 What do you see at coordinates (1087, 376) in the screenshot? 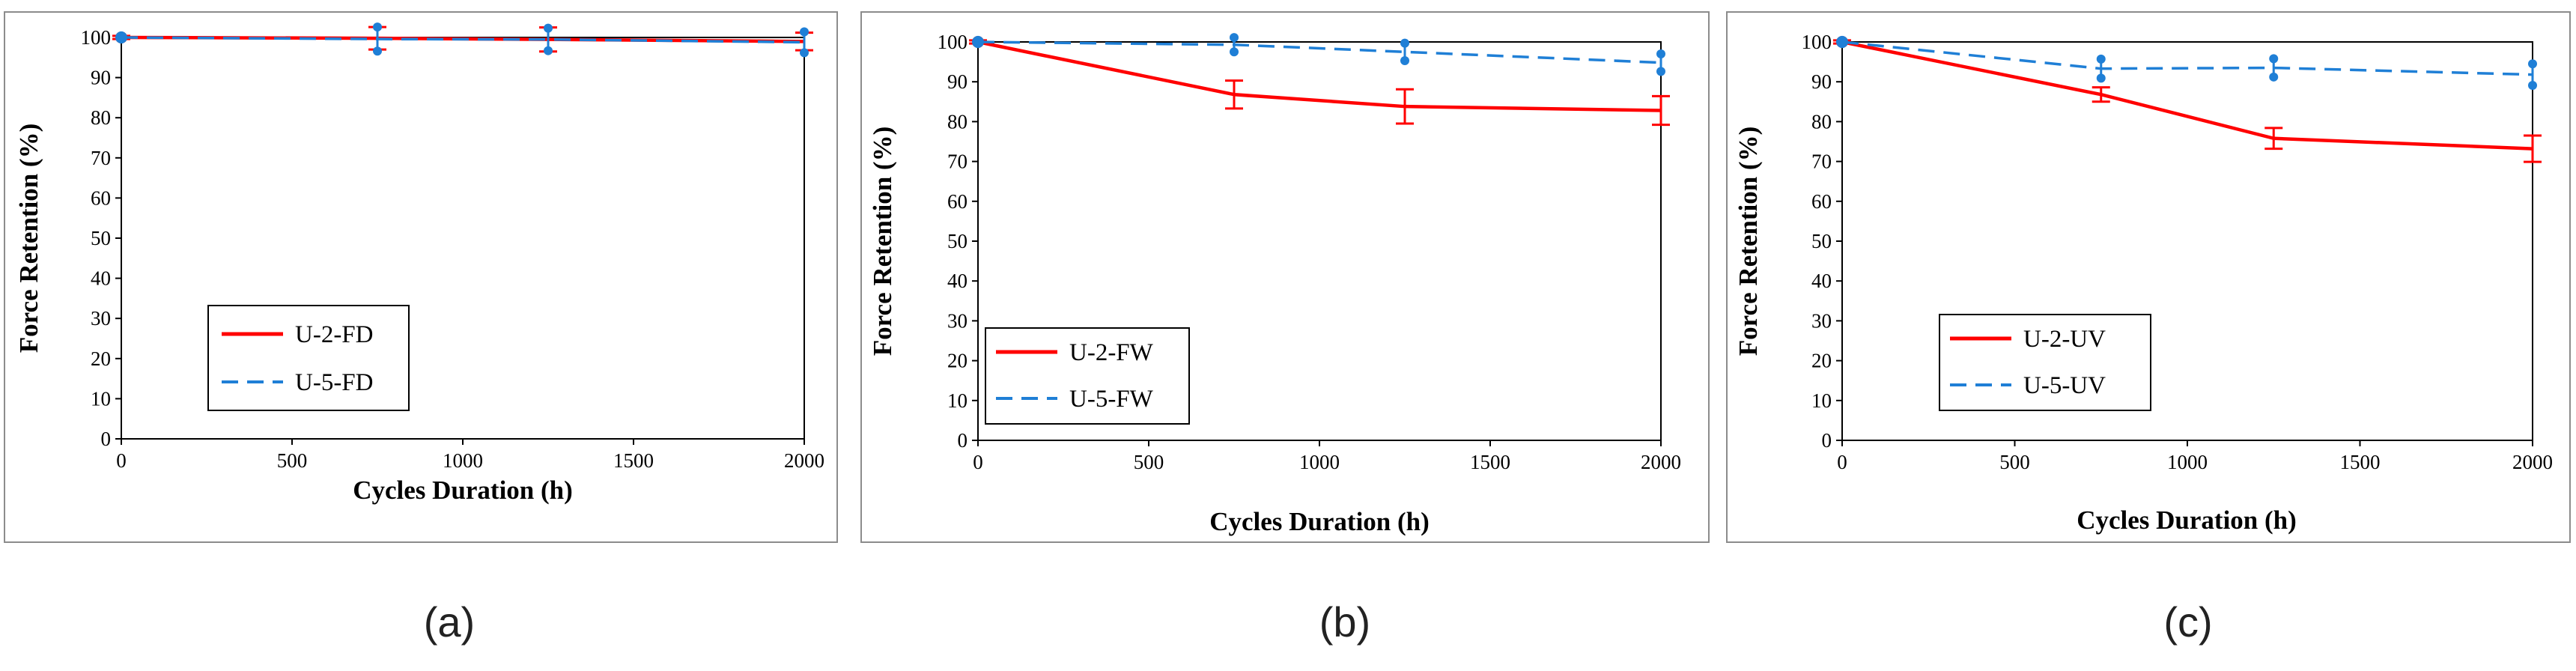
I see `panel-b-legend: U-2-FW U-5-FW` at bounding box center [1087, 376].